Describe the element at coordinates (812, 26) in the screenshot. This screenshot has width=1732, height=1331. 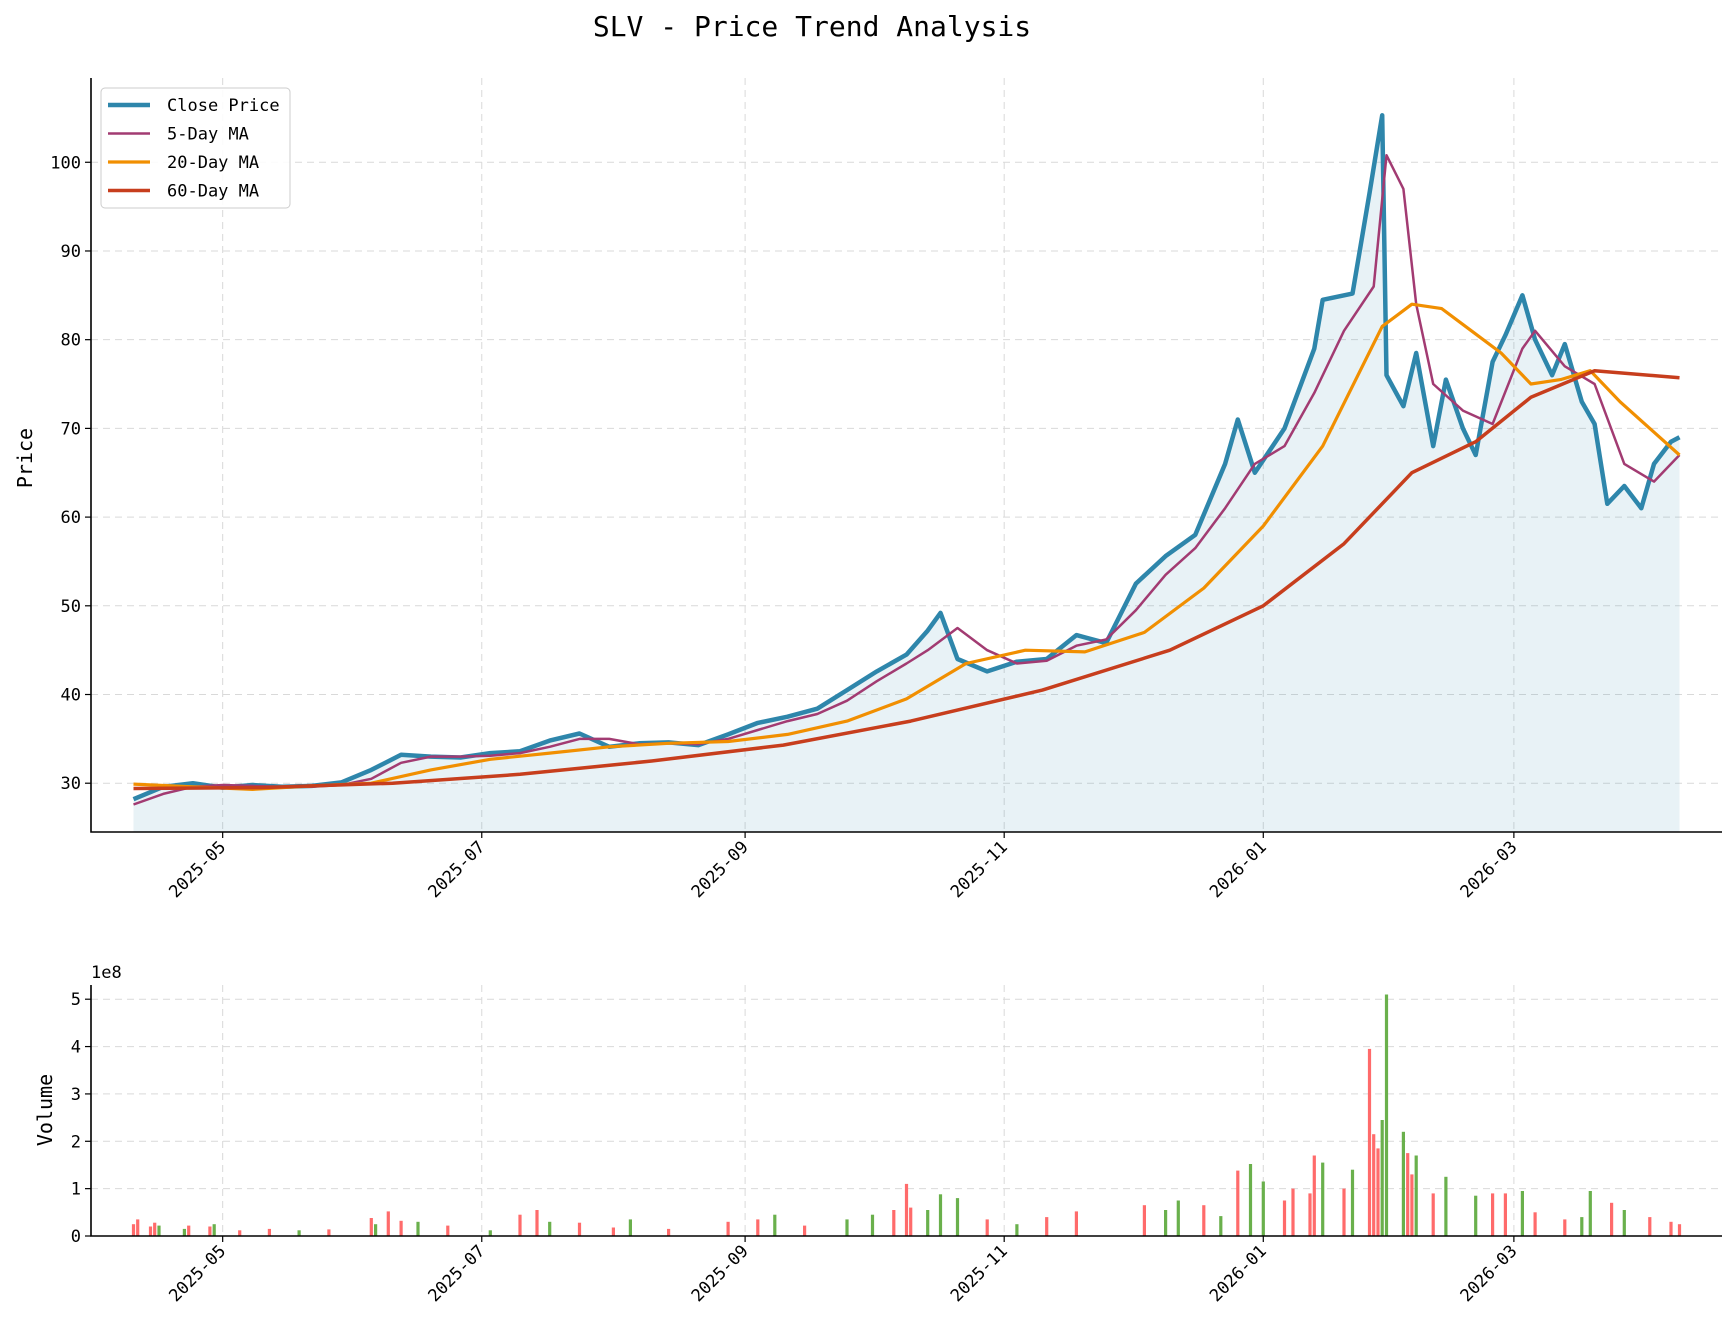
I see `chart-title: SLV - Price Trend Analysis` at that location.